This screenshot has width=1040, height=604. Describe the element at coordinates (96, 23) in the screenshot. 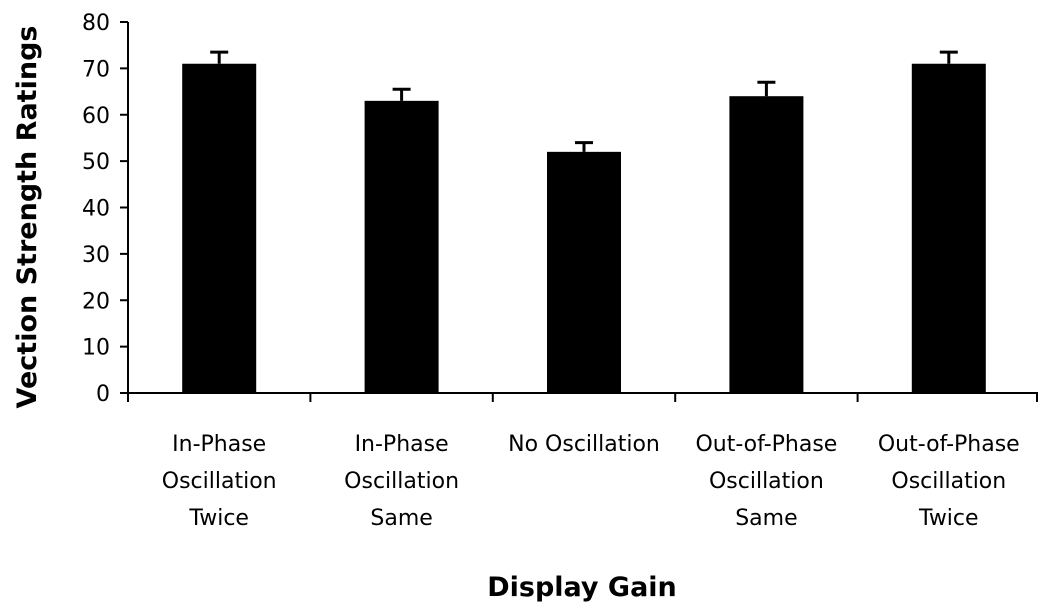

I see `y-tick-label: 80` at that location.